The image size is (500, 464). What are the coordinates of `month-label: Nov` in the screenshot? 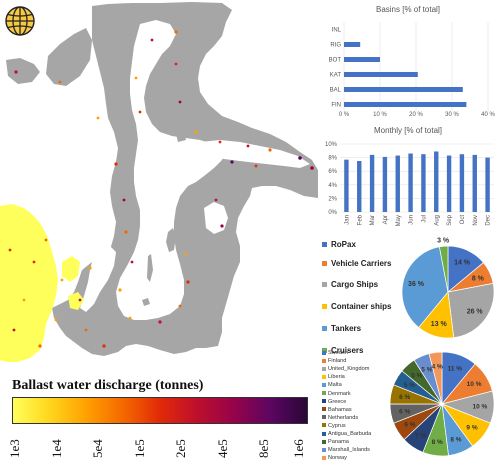 It's located at (476, 220).